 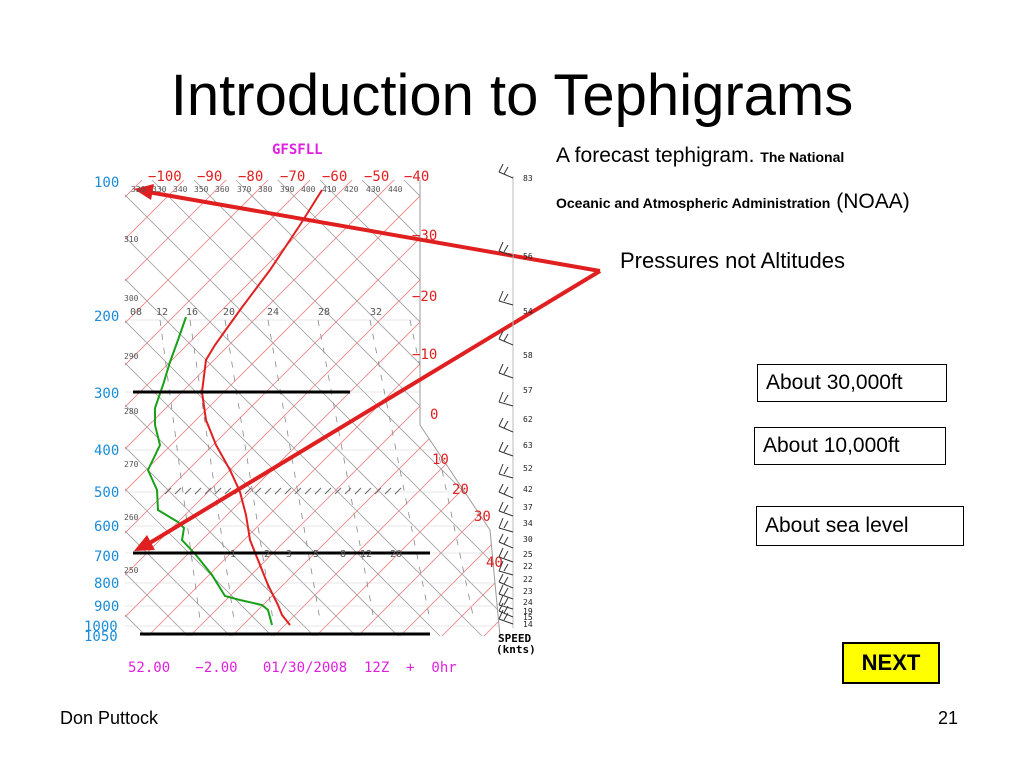 I want to click on theta-side-labels: 310 300 290 280 270 260 250, so click(x=131, y=405).